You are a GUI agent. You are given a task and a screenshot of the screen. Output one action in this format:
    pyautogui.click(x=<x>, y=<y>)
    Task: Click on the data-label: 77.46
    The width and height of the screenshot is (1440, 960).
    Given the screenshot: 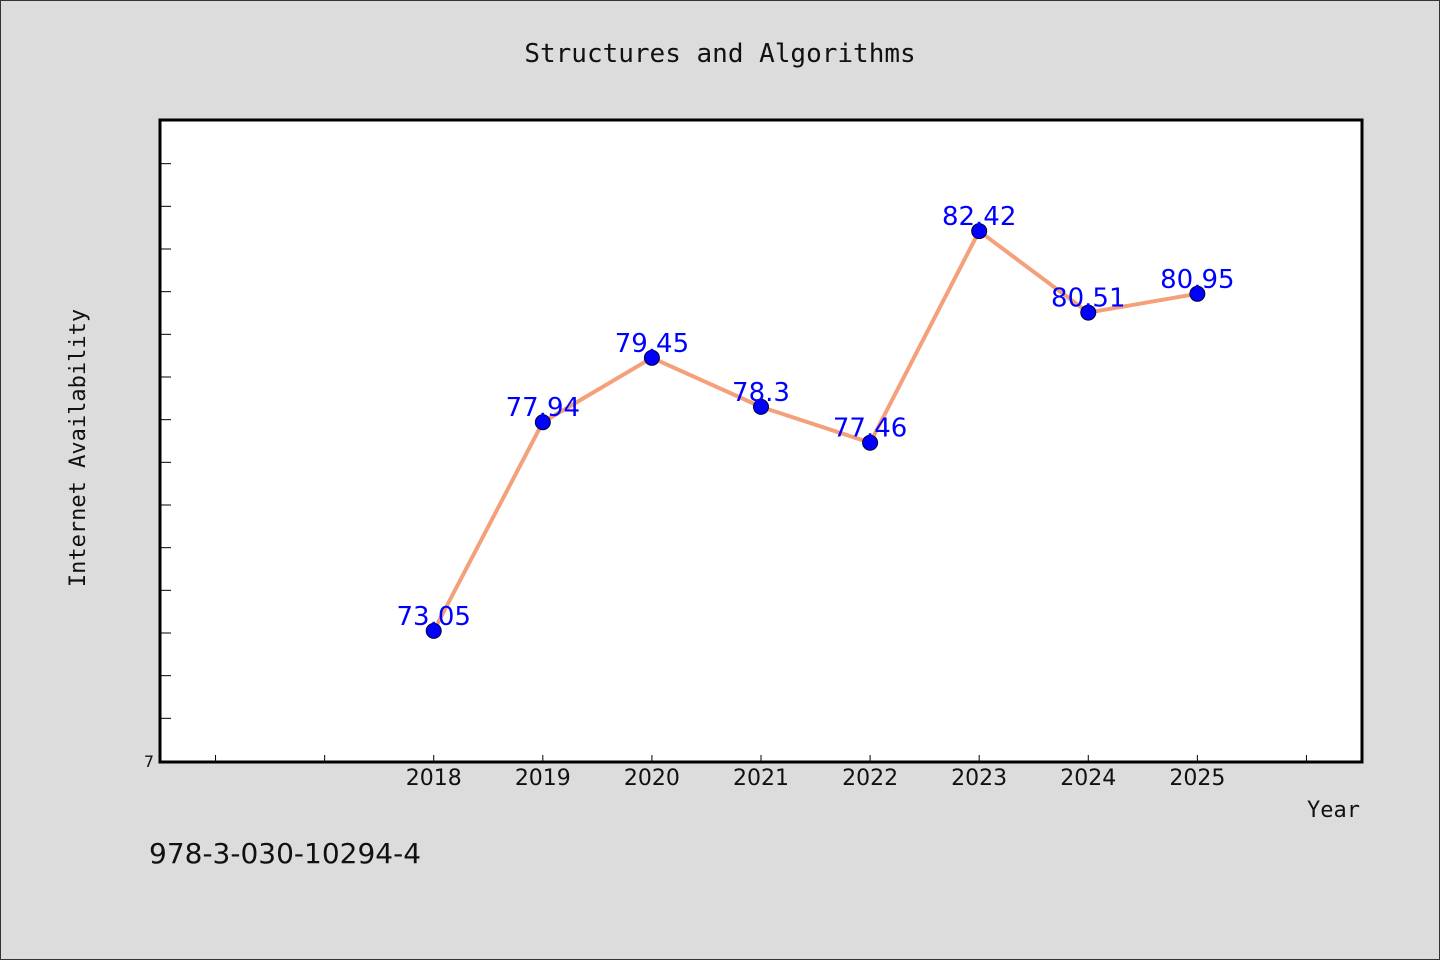 What is the action you would take?
    pyautogui.click(x=870, y=429)
    